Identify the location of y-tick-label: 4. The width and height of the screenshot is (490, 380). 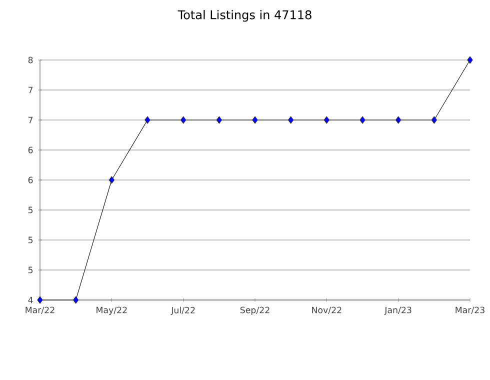
(30, 300).